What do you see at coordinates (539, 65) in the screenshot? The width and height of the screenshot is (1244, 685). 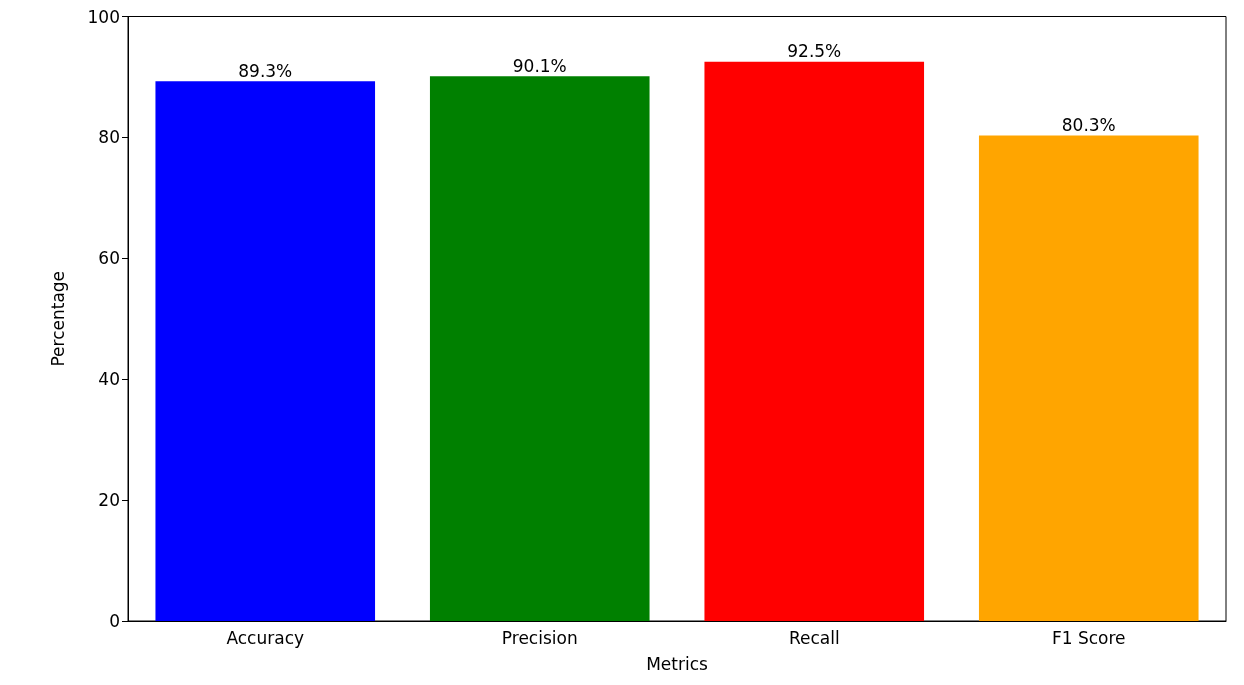 I see `data-label: 90.1%` at bounding box center [539, 65].